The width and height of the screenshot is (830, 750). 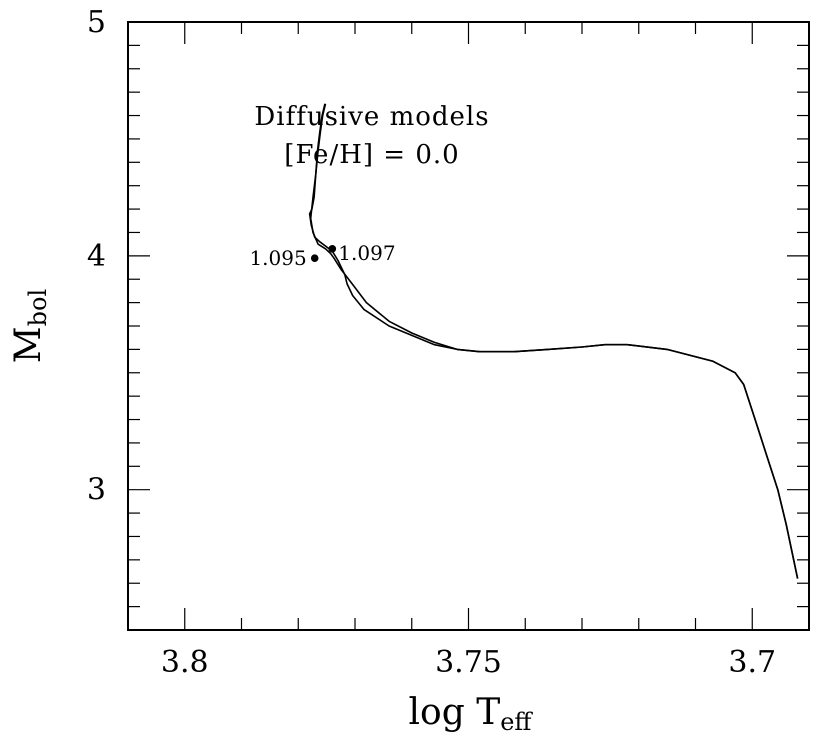 I want to click on y-tick-label: 4, so click(x=96, y=256).